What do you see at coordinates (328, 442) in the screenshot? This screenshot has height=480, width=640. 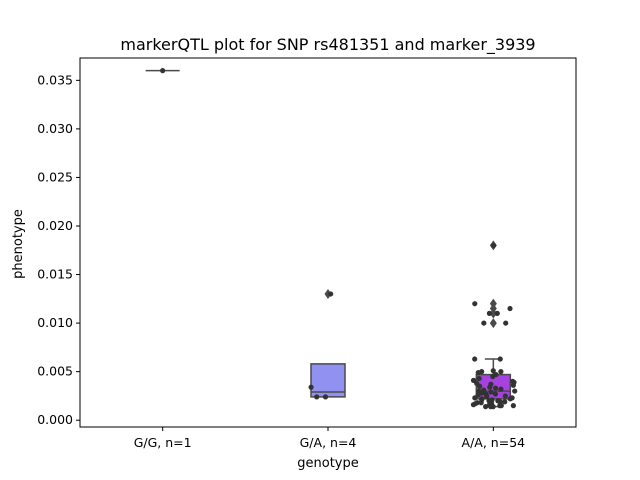 I see `x-tick-label: G/A, n=4` at bounding box center [328, 442].